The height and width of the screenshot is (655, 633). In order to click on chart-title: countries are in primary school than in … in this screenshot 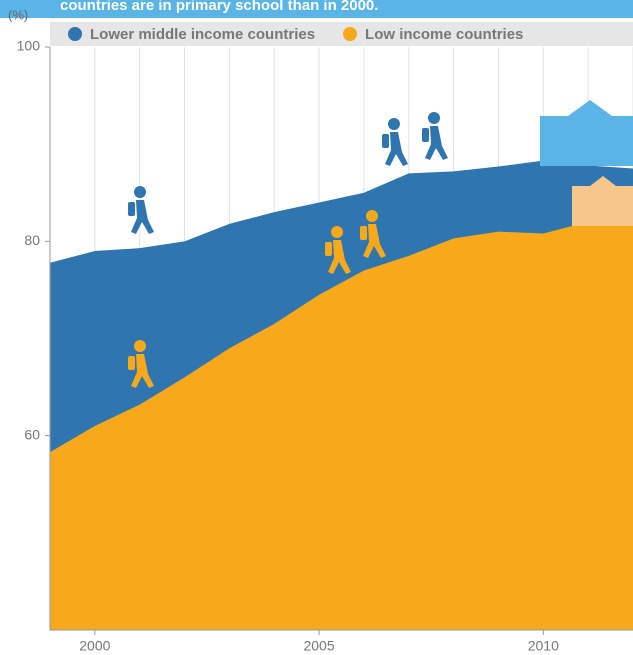, I will do `click(219, 7)`.